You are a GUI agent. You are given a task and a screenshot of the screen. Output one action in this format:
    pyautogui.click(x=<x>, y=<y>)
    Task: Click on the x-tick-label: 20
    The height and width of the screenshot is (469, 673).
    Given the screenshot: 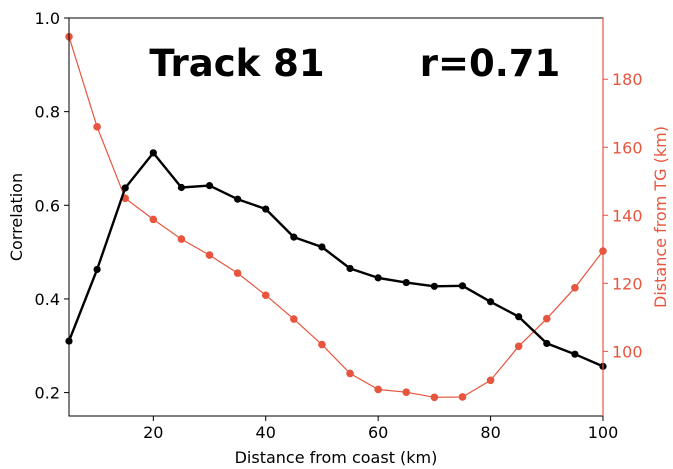 What is the action you would take?
    pyautogui.click(x=153, y=432)
    